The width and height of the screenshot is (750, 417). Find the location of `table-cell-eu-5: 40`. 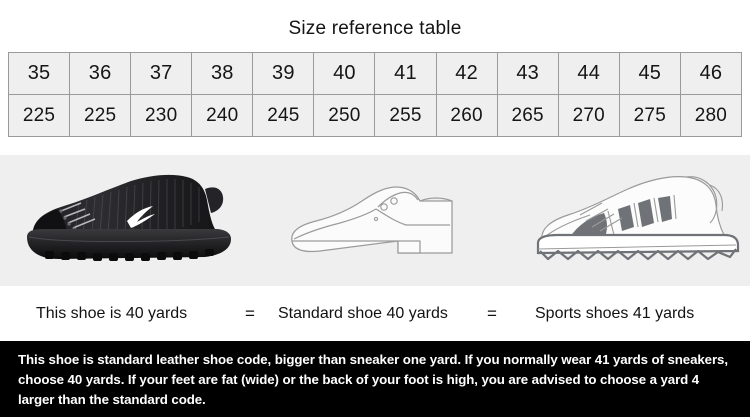

table-cell-eu-5: 40 is located at coordinates (344, 73).